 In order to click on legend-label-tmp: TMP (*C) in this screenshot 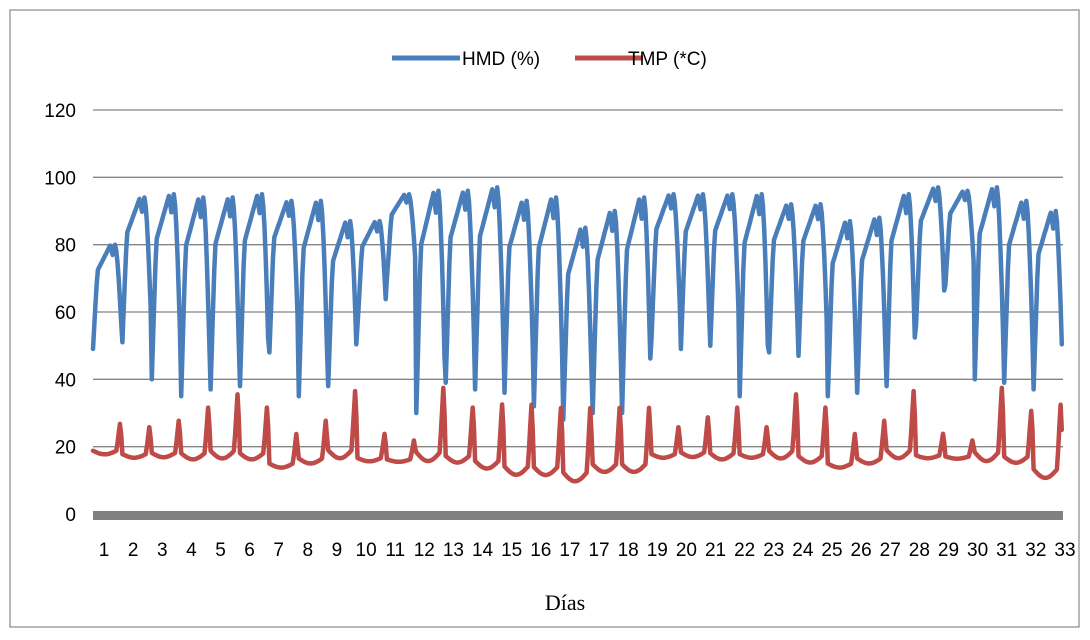, I will do `click(667, 59)`.